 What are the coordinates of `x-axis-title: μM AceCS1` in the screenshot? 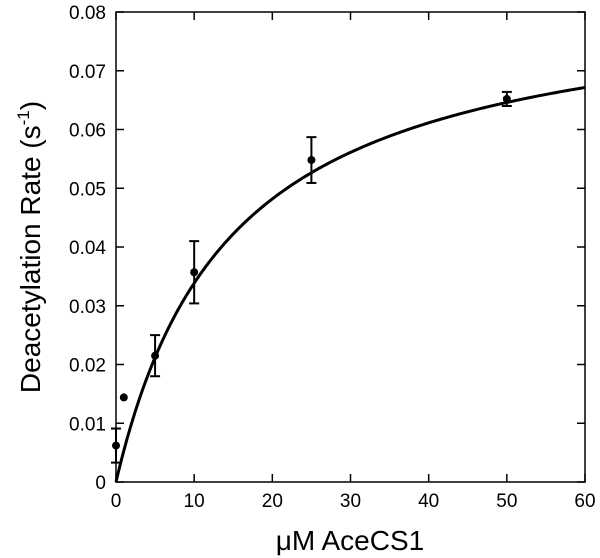 It's located at (350, 540).